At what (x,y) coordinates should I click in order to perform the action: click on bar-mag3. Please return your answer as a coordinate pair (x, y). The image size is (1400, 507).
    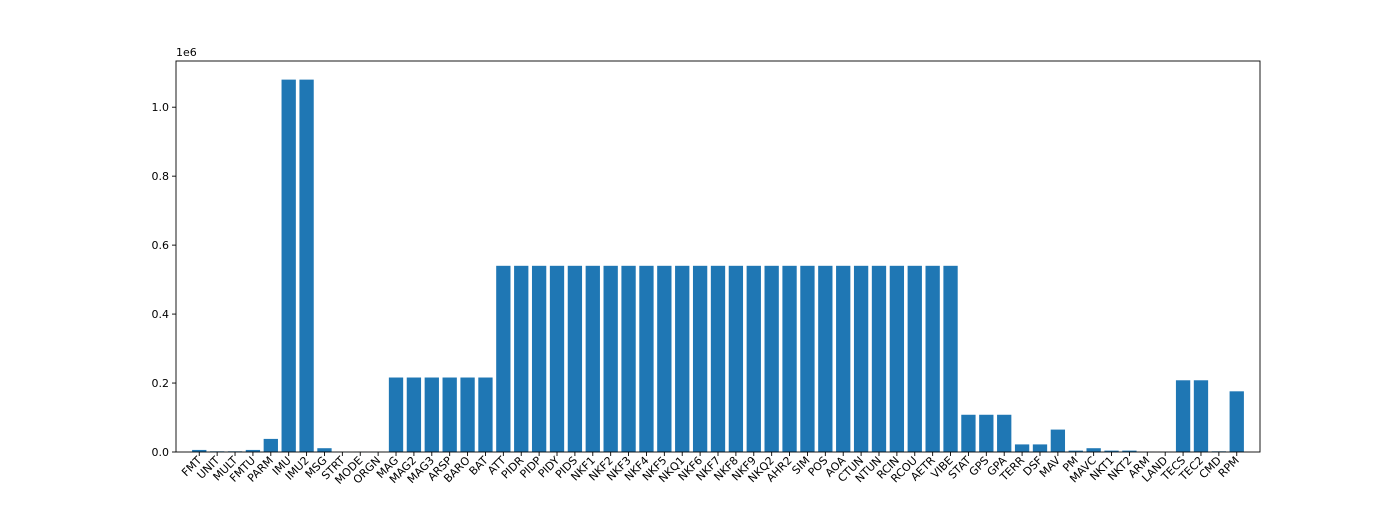
    Looking at the image, I should click on (431, 414).